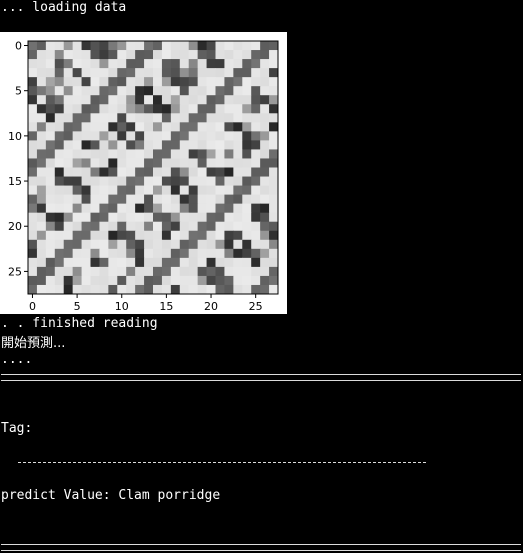  What do you see at coordinates (261, 547) in the screenshot?
I see `separator-line-bottom` at bounding box center [261, 547].